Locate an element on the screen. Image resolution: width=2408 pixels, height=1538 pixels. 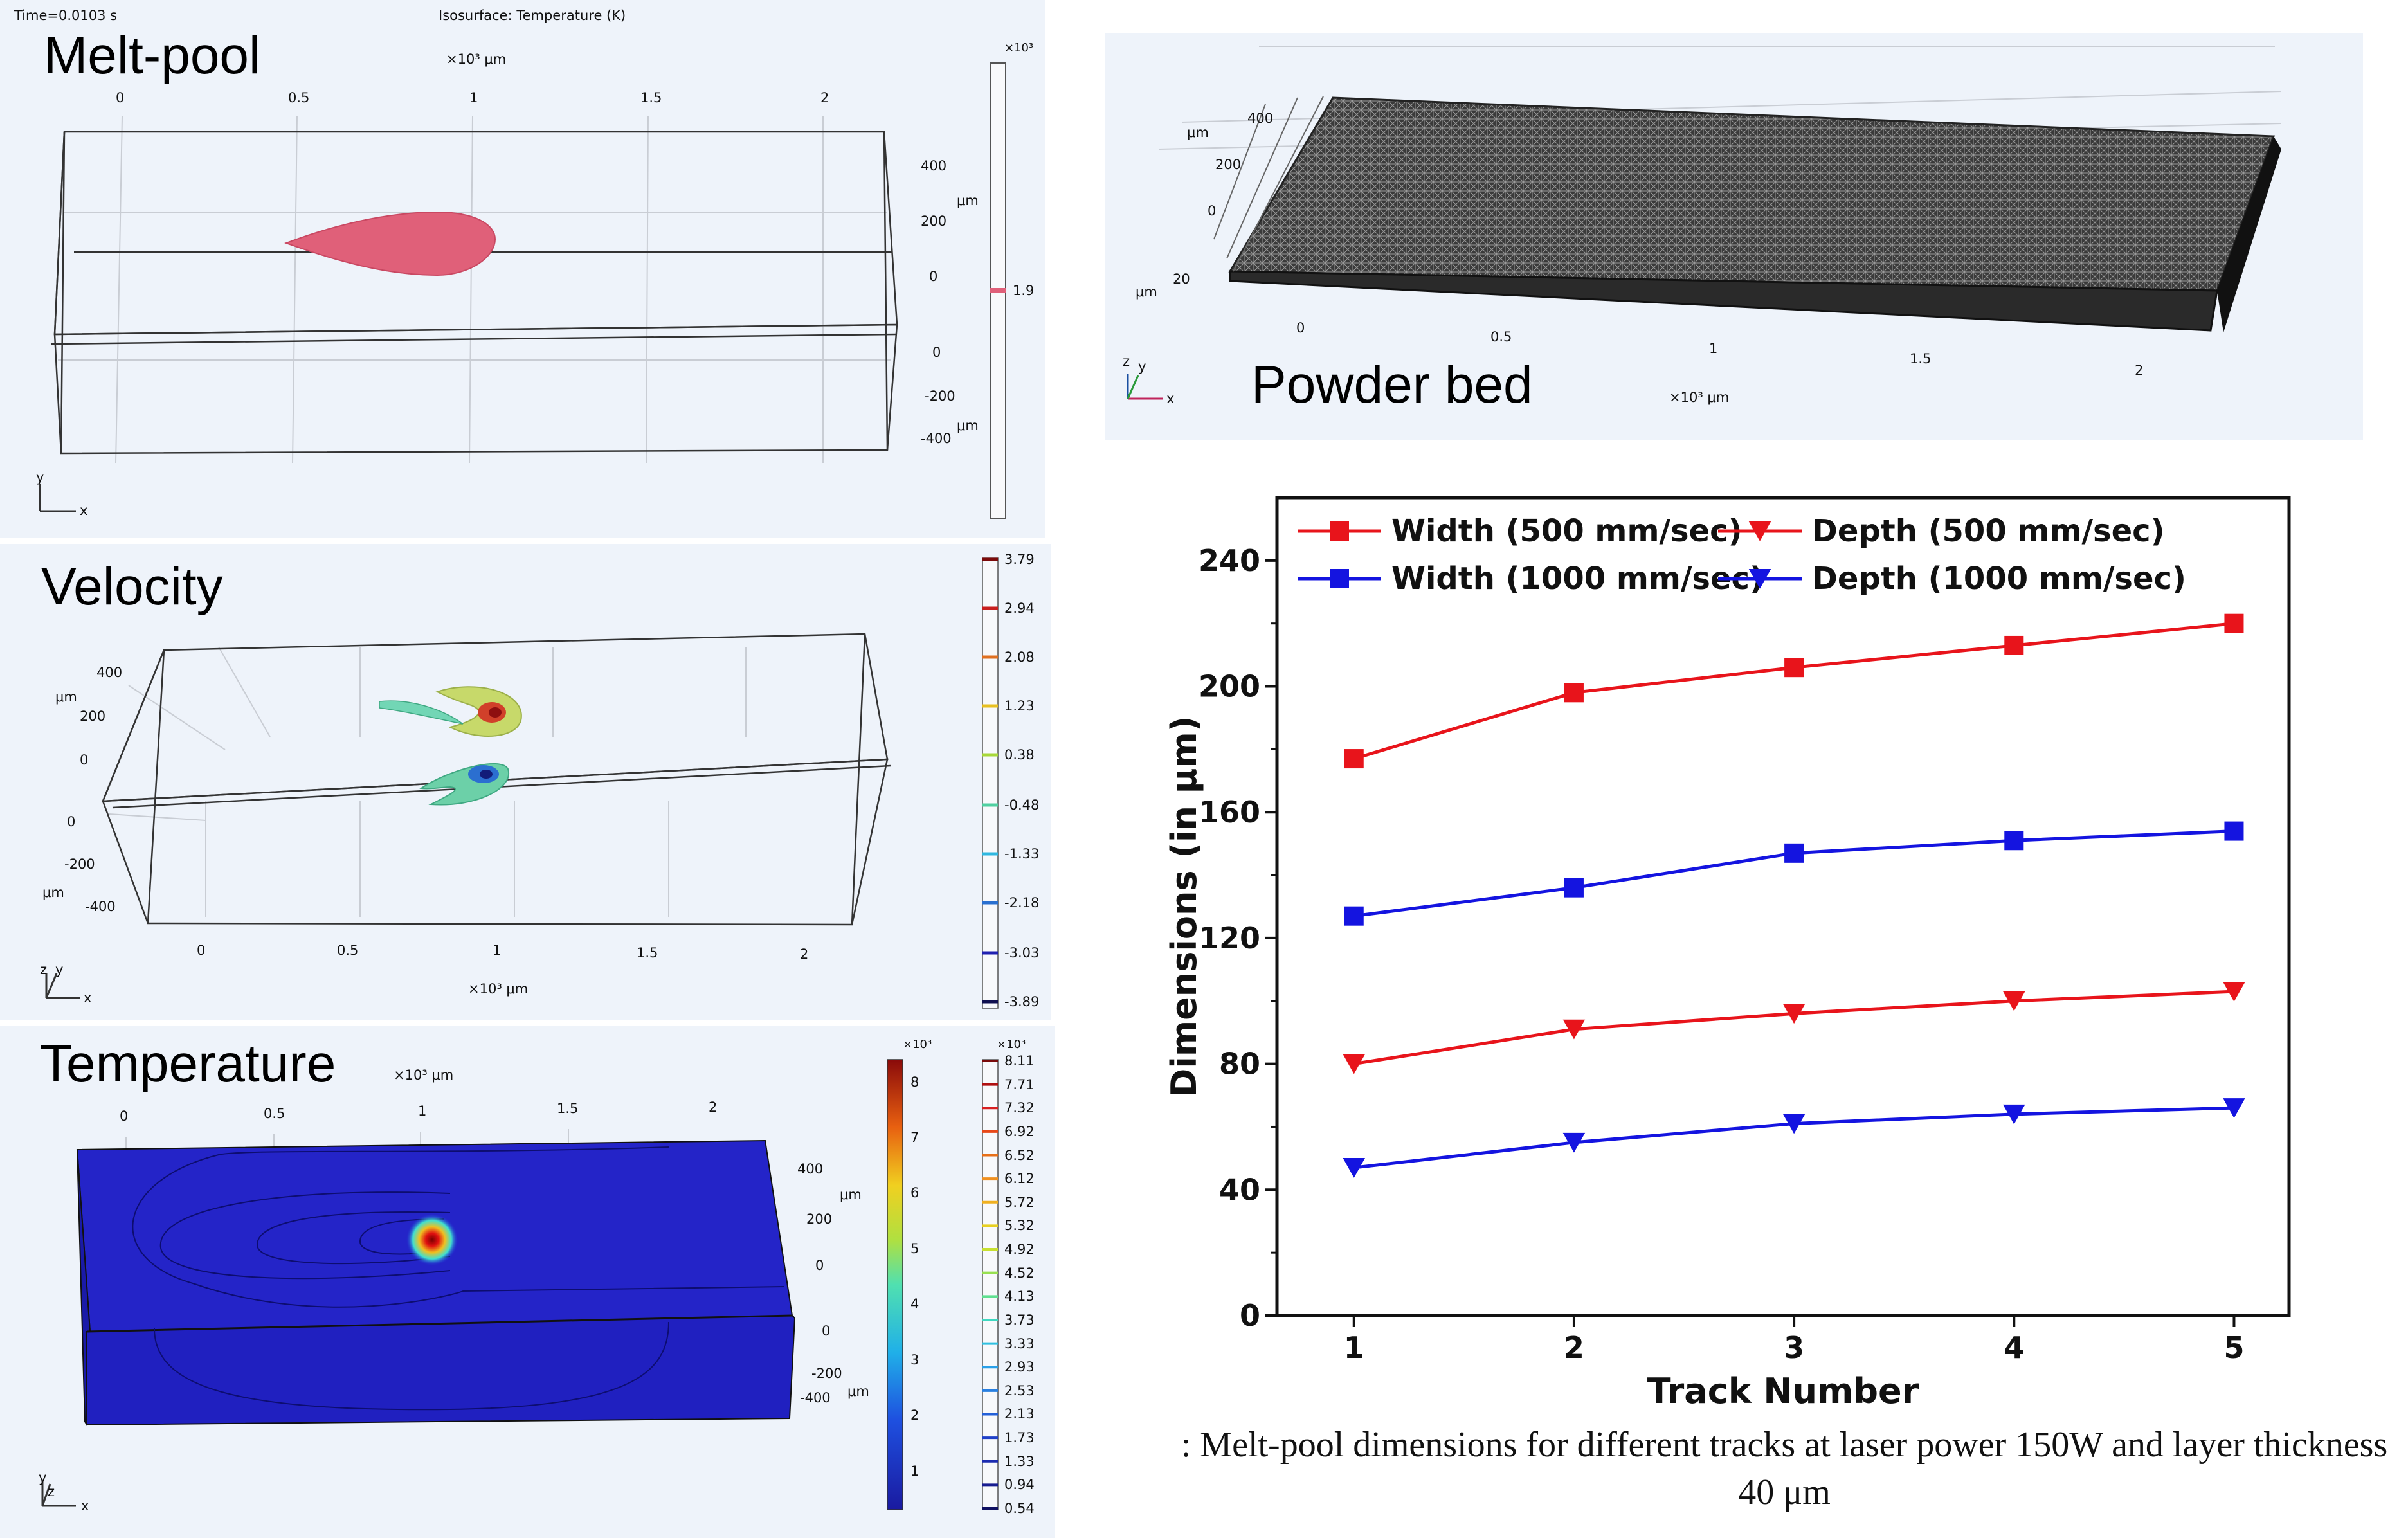
temperature-plot is located at coordinates (520, 1284).